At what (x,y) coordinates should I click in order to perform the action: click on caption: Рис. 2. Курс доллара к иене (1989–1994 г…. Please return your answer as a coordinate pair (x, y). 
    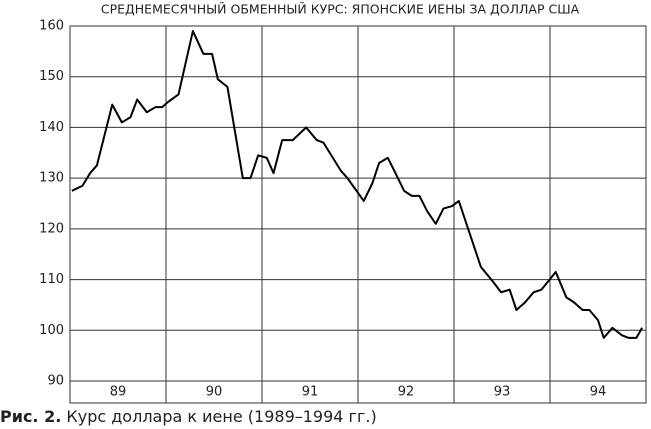
    Looking at the image, I should click on (188, 416).